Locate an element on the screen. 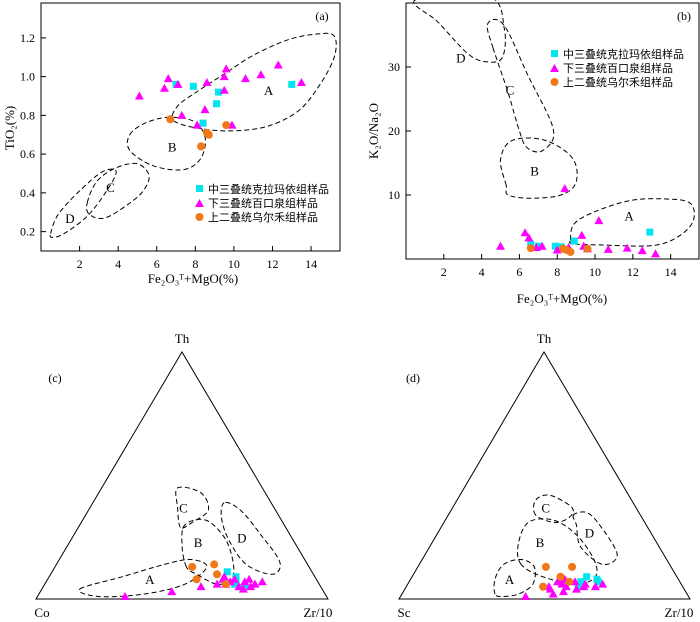  panel-b-label: (b) is located at coordinates (684, 16).